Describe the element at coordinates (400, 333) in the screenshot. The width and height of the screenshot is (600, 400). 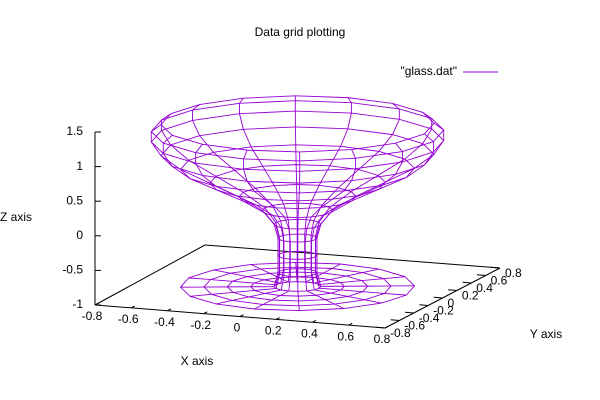
I see `y-tick-label: -0.8` at that location.